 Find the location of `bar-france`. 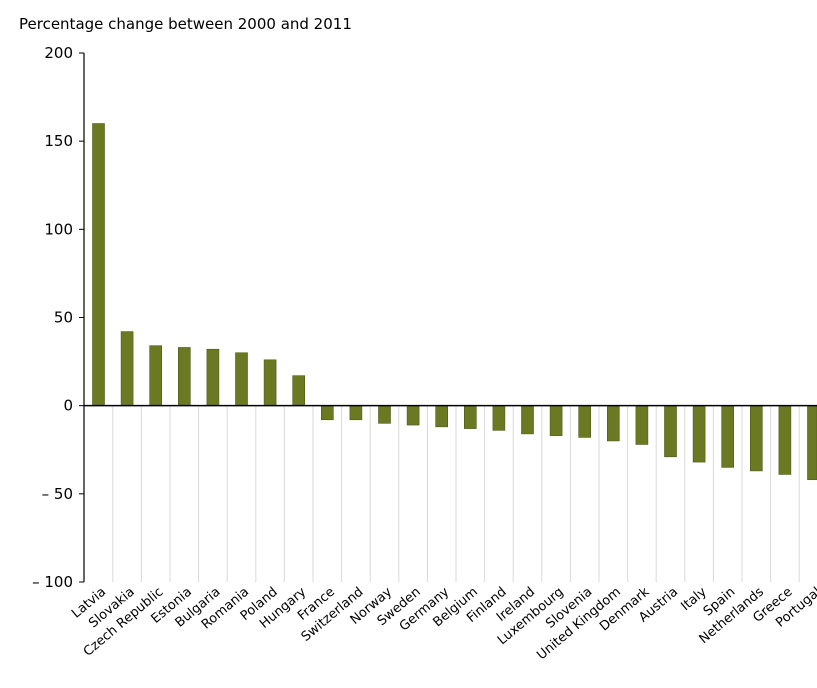

bar-france is located at coordinates (327, 413).